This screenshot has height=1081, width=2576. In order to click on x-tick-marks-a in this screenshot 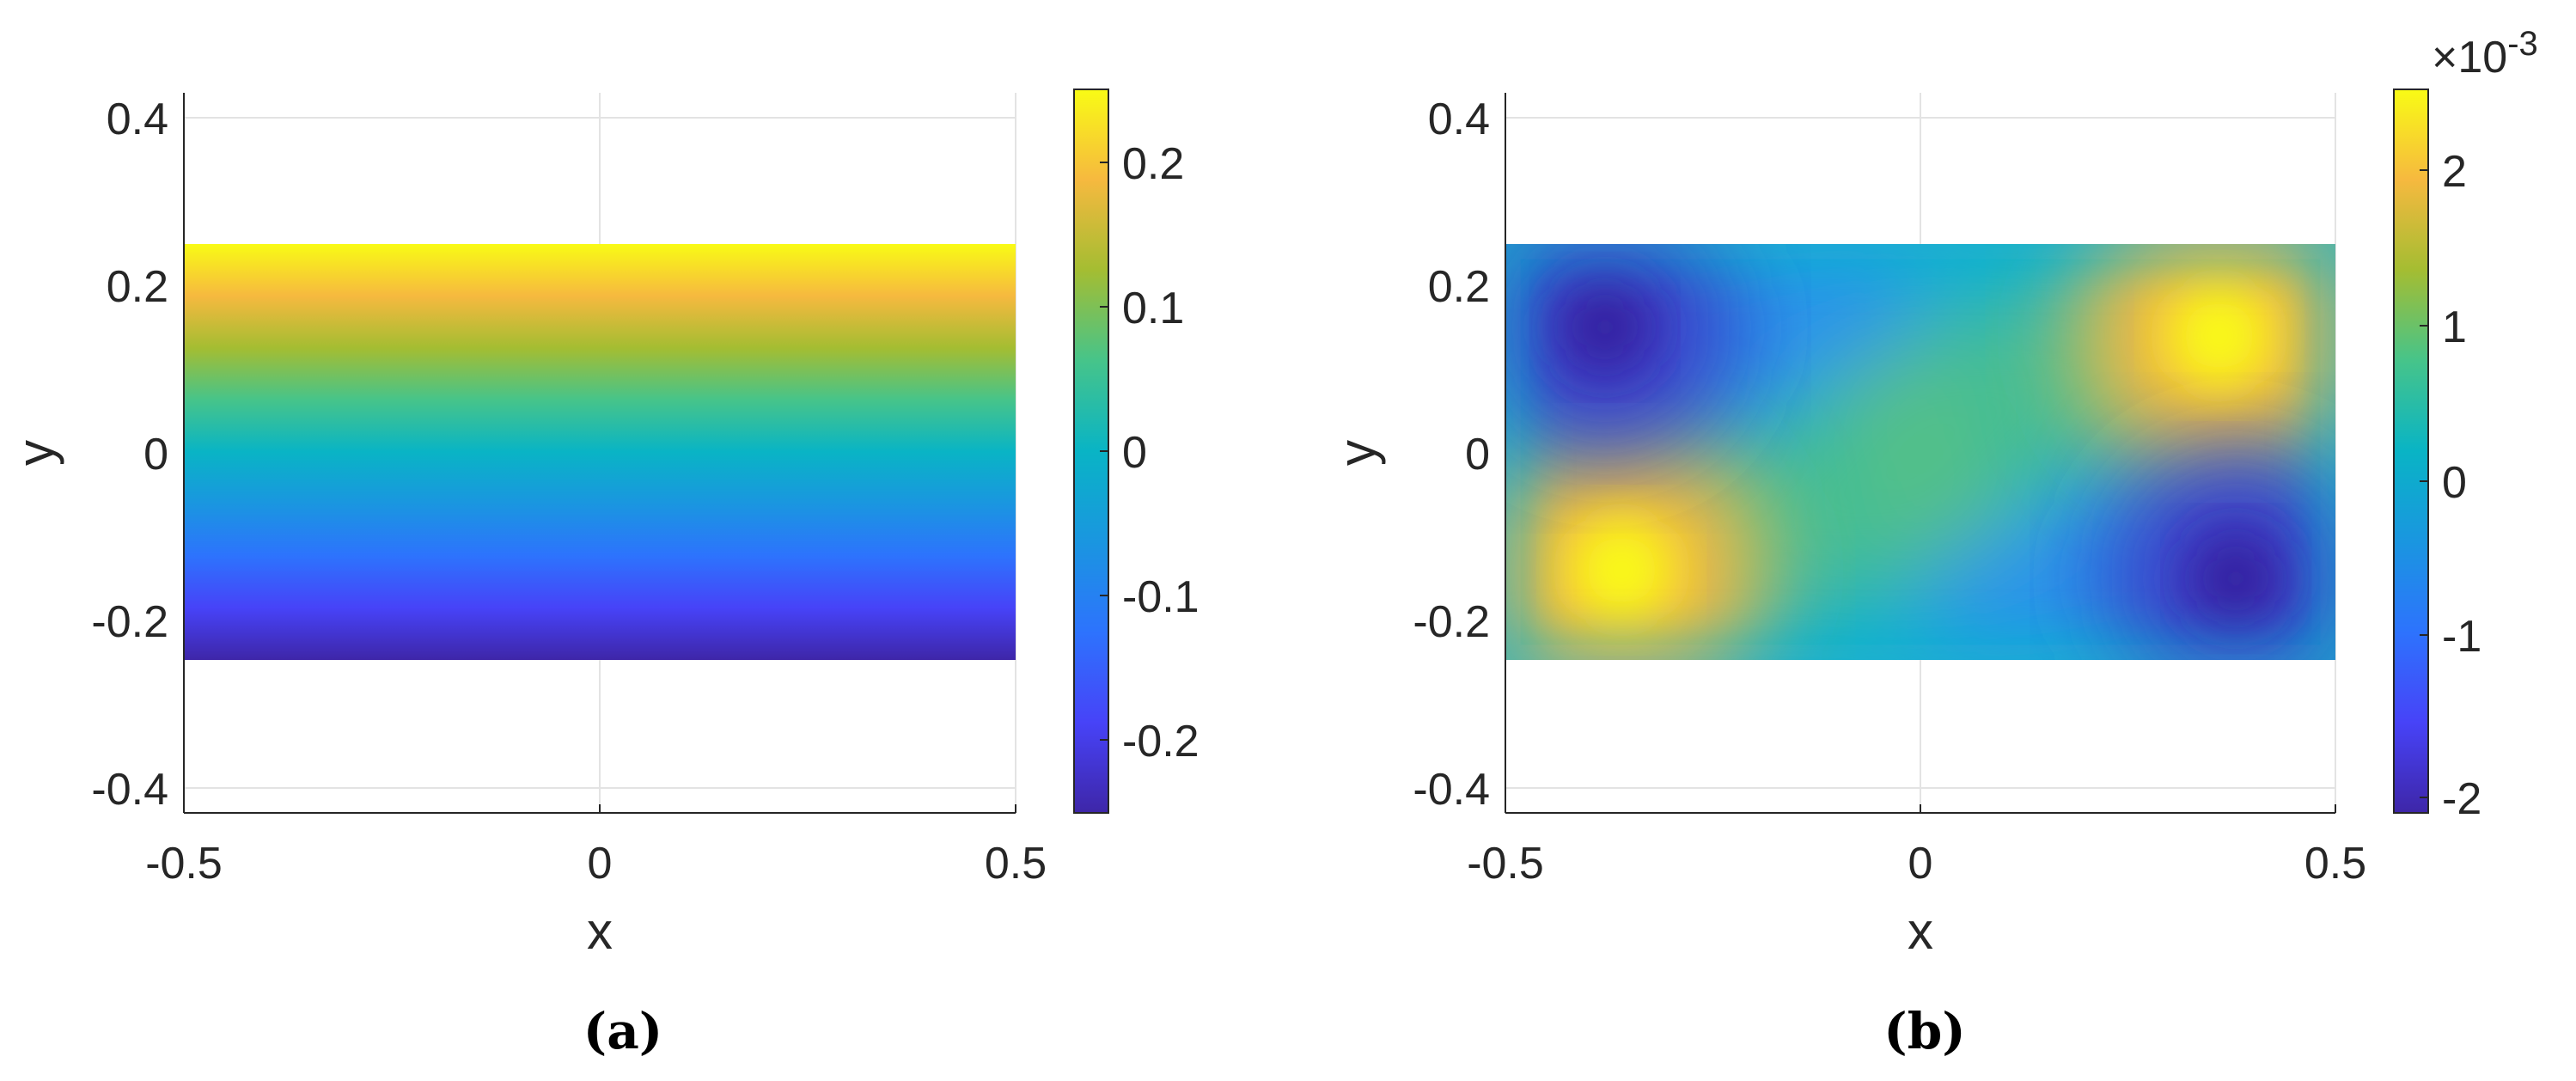, I will do `click(807, 808)`.